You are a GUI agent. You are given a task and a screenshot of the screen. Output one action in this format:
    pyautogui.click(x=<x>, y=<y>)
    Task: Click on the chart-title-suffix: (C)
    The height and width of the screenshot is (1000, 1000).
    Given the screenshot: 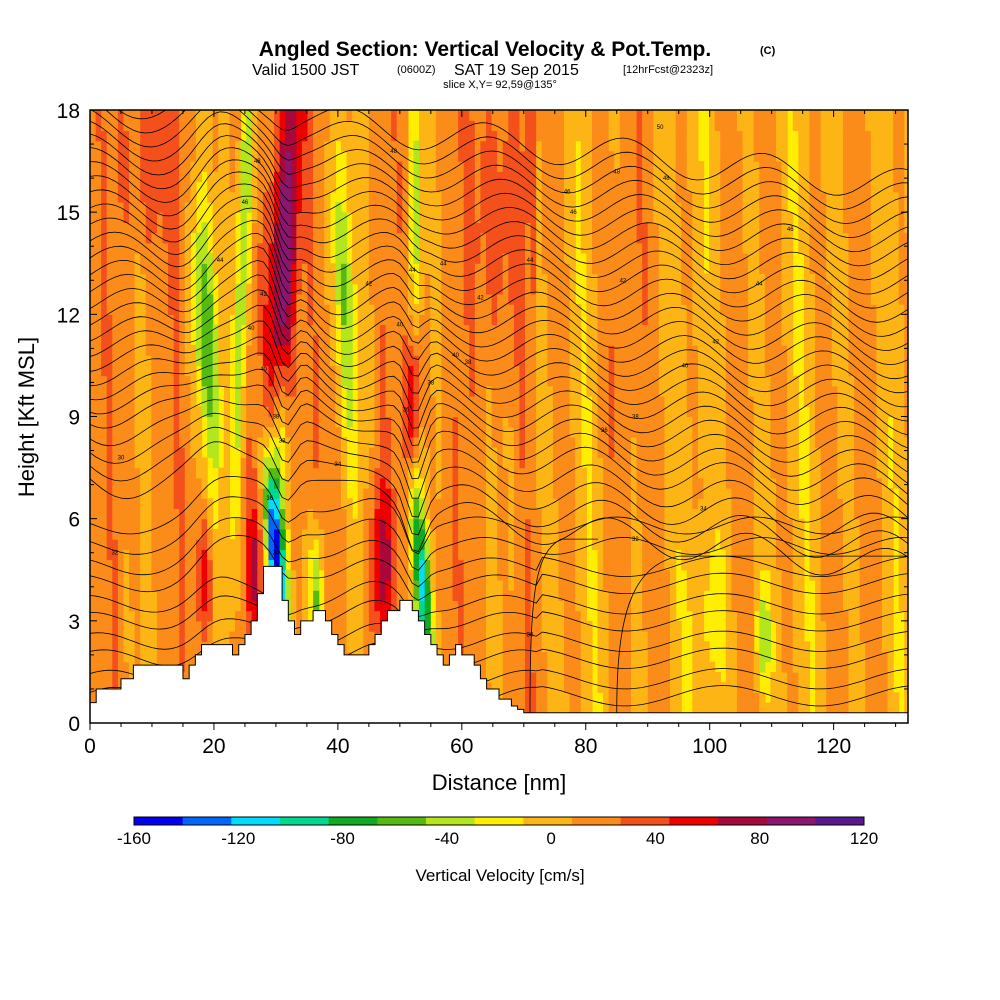 What is the action you would take?
    pyautogui.click(x=768, y=51)
    